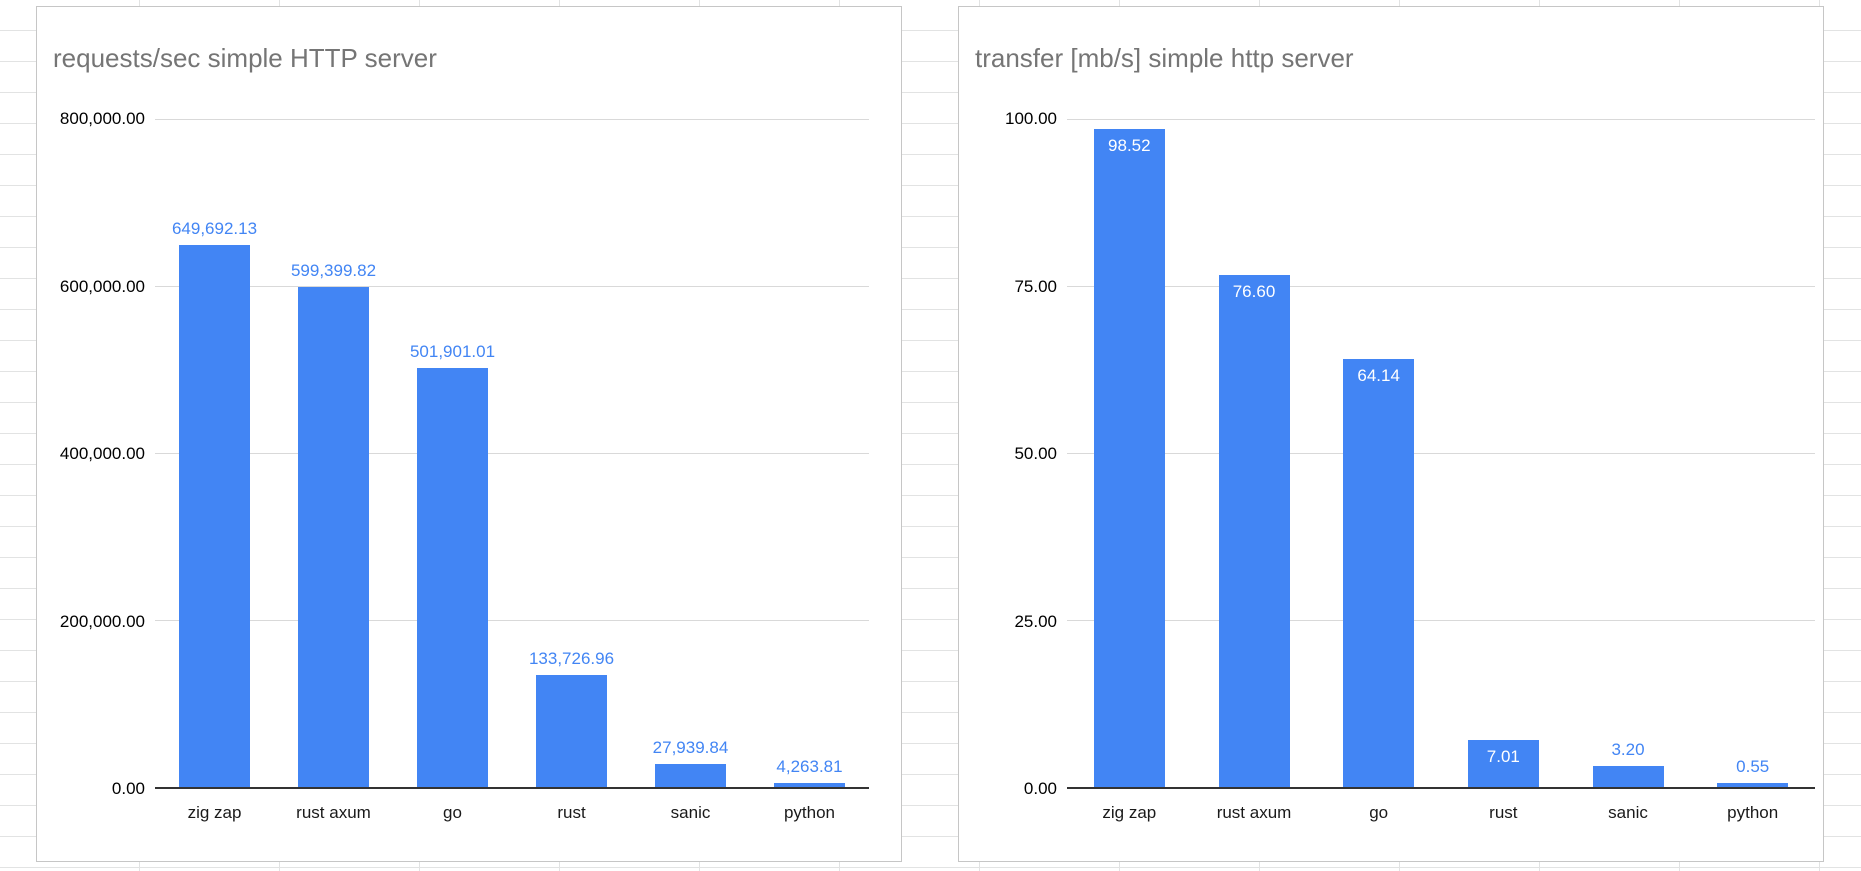 Image resolution: width=1861 pixels, height=871 pixels. I want to click on bar-rust-axum: 599,399.82, so click(333, 524).